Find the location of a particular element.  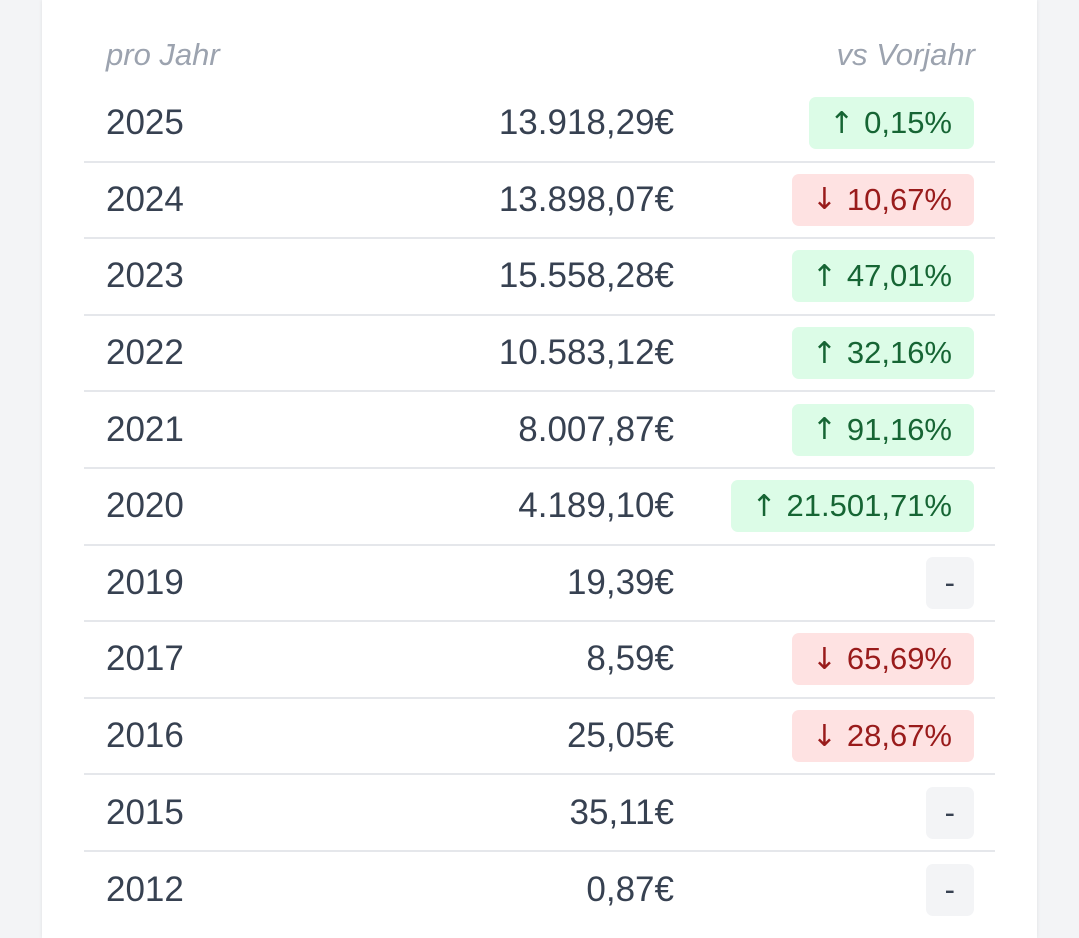

table-row: 2020 4.189,10€ ↑ 21.501,71% is located at coordinates (539, 507).